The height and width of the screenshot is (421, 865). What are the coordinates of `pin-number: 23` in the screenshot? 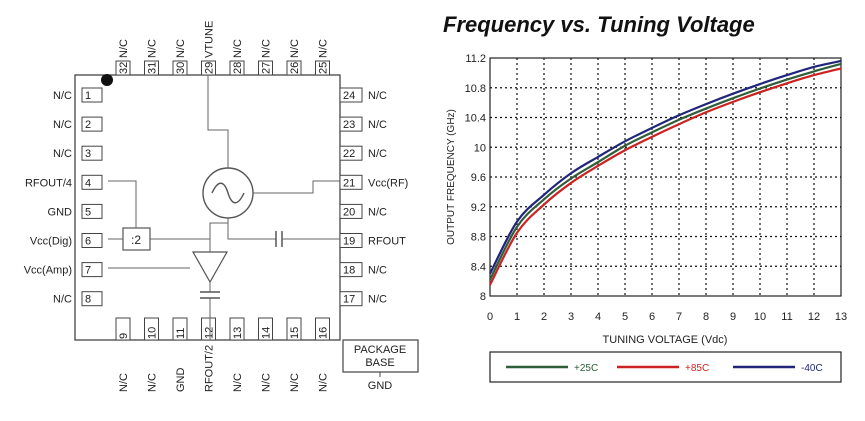 It's located at (349, 125).